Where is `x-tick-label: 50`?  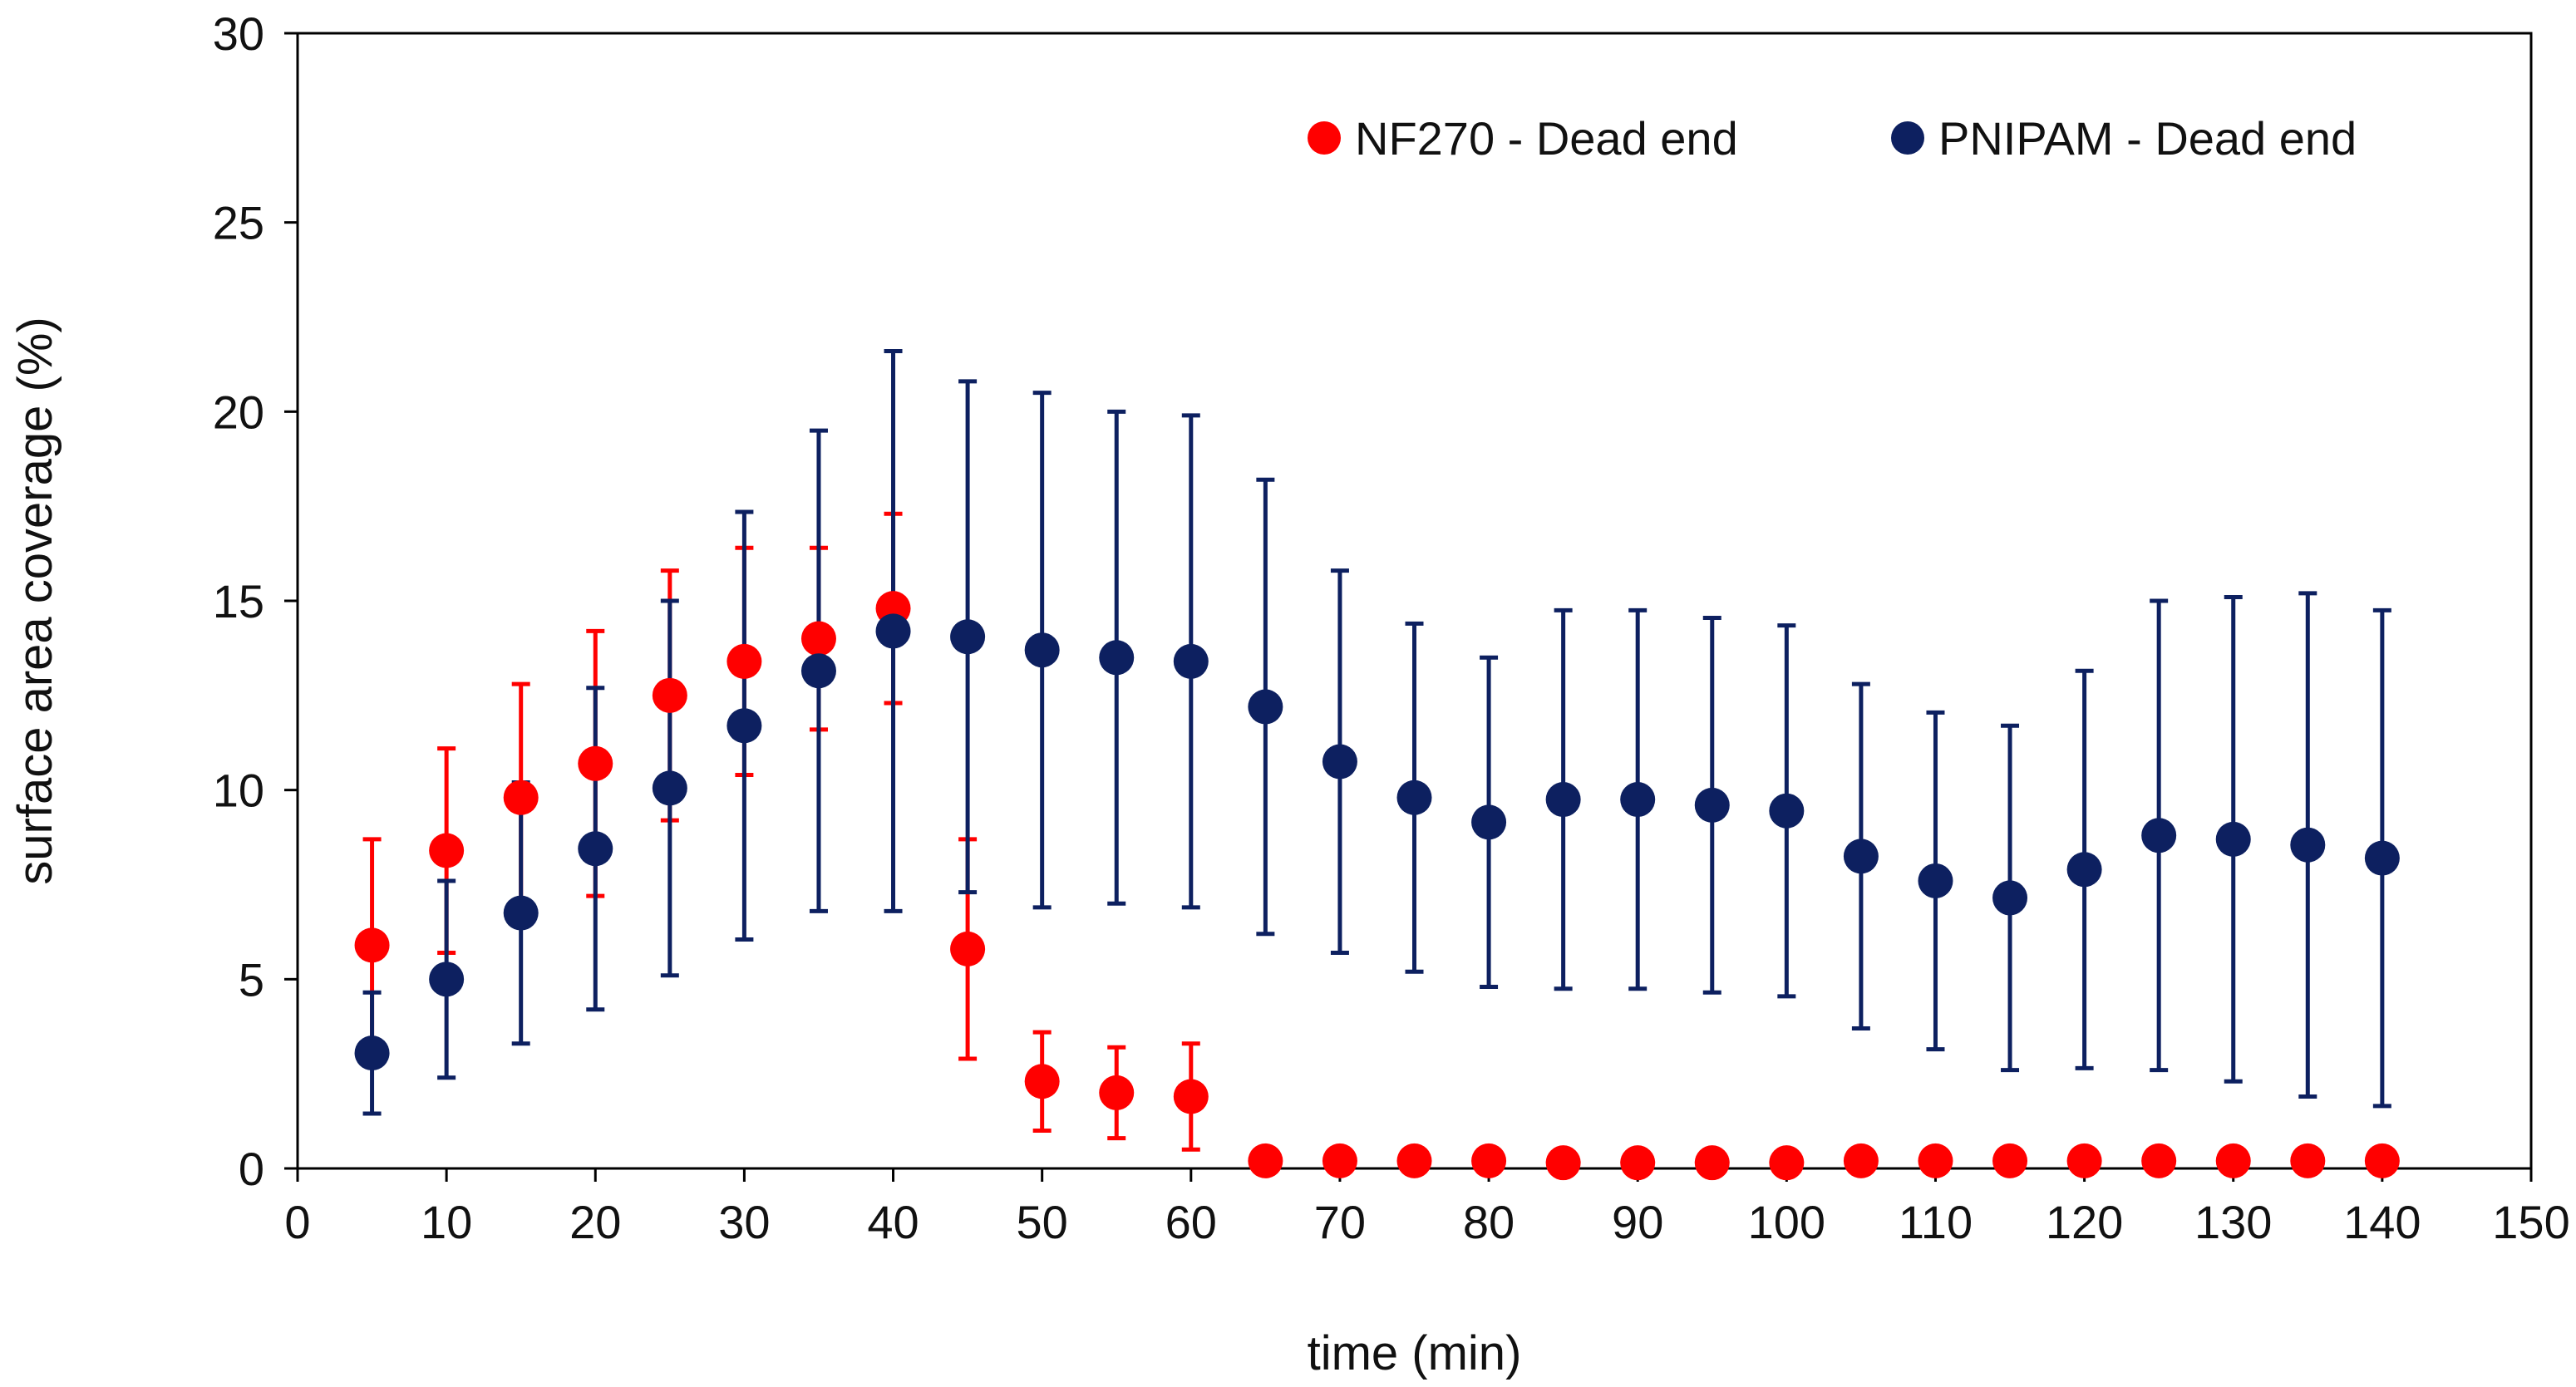
x-tick-label: 50 is located at coordinates (1042, 1222).